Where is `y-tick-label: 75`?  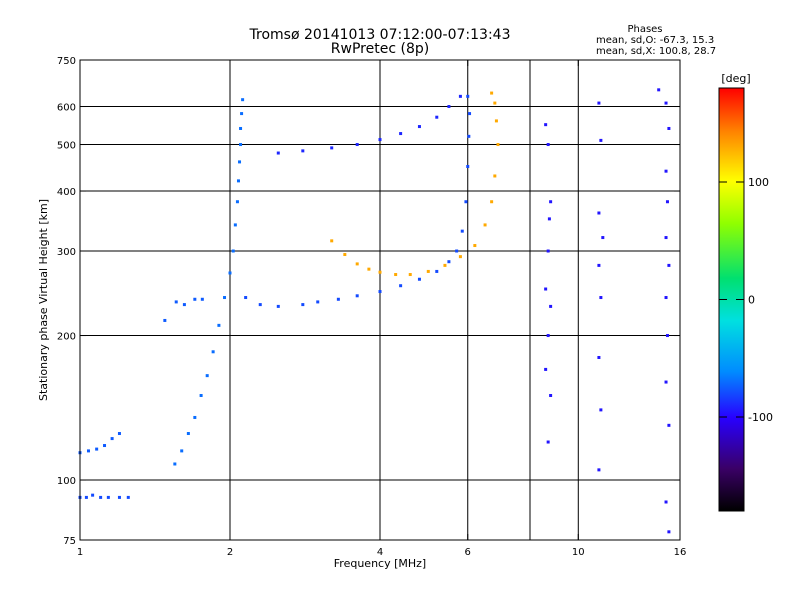
y-tick-label: 75 is located at coordinates (69, 541).